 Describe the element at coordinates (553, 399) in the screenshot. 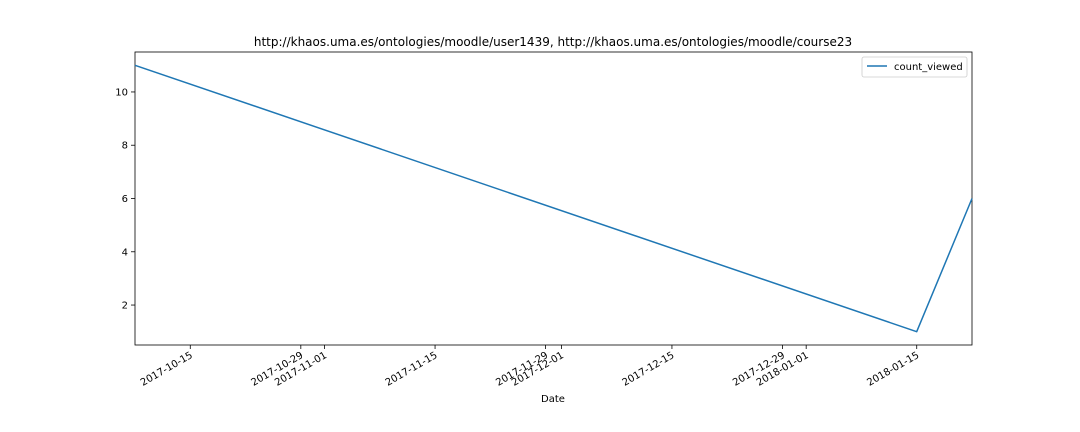

I see `x-axis-title: Date` at that location.